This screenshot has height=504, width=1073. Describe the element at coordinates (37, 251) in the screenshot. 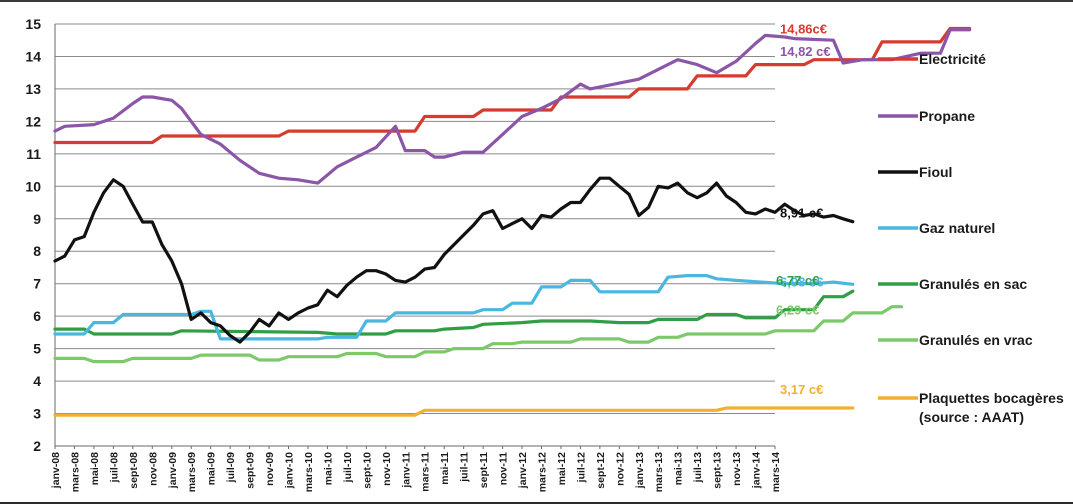

I see `y-tick-label: 8` at that location.